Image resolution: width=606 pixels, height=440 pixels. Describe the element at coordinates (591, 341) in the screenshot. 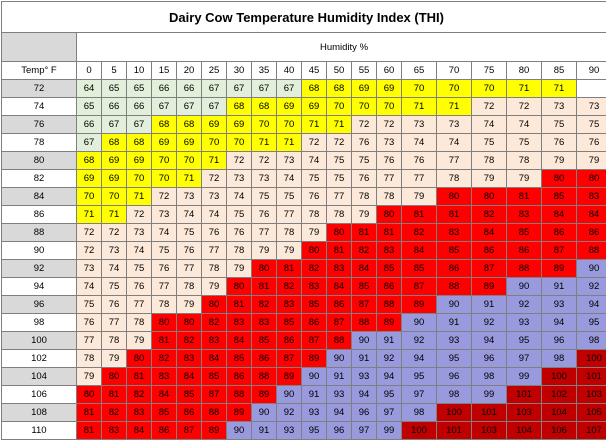

I see `thi-value-cell: 98` at that location.